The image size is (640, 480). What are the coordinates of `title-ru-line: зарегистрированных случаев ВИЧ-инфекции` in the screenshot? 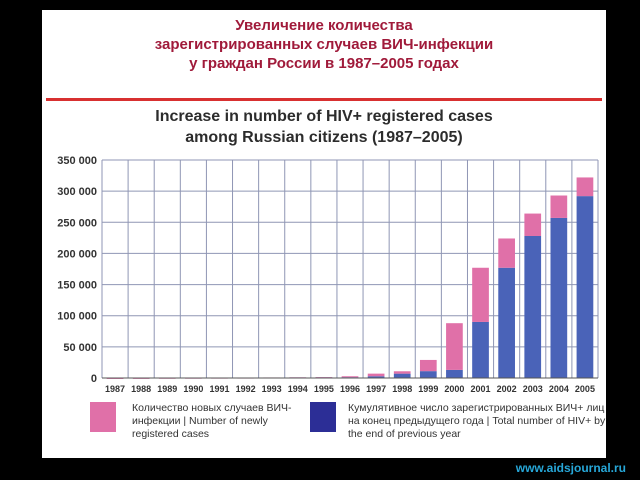 It's located at (324, 44).